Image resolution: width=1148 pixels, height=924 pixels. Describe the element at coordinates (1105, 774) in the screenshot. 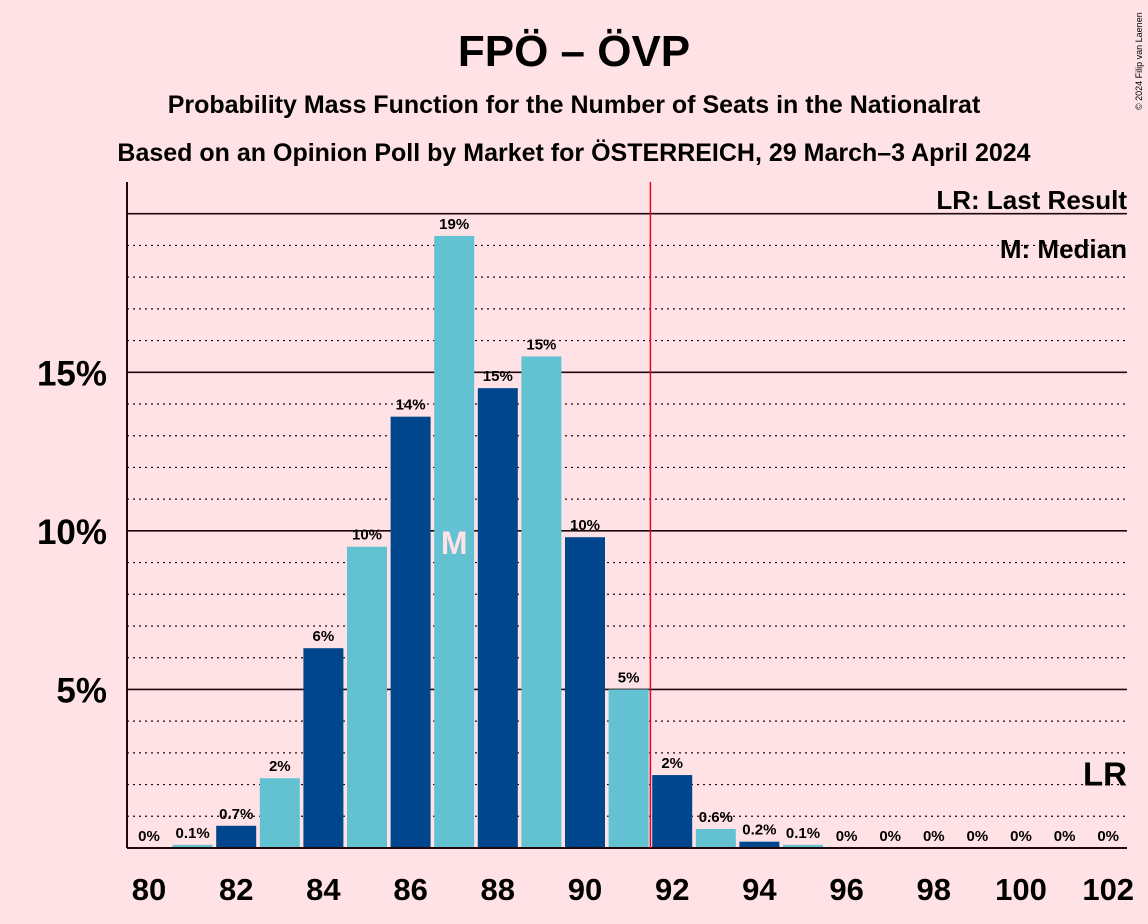

I see `last-result-marker: LR` at that location.